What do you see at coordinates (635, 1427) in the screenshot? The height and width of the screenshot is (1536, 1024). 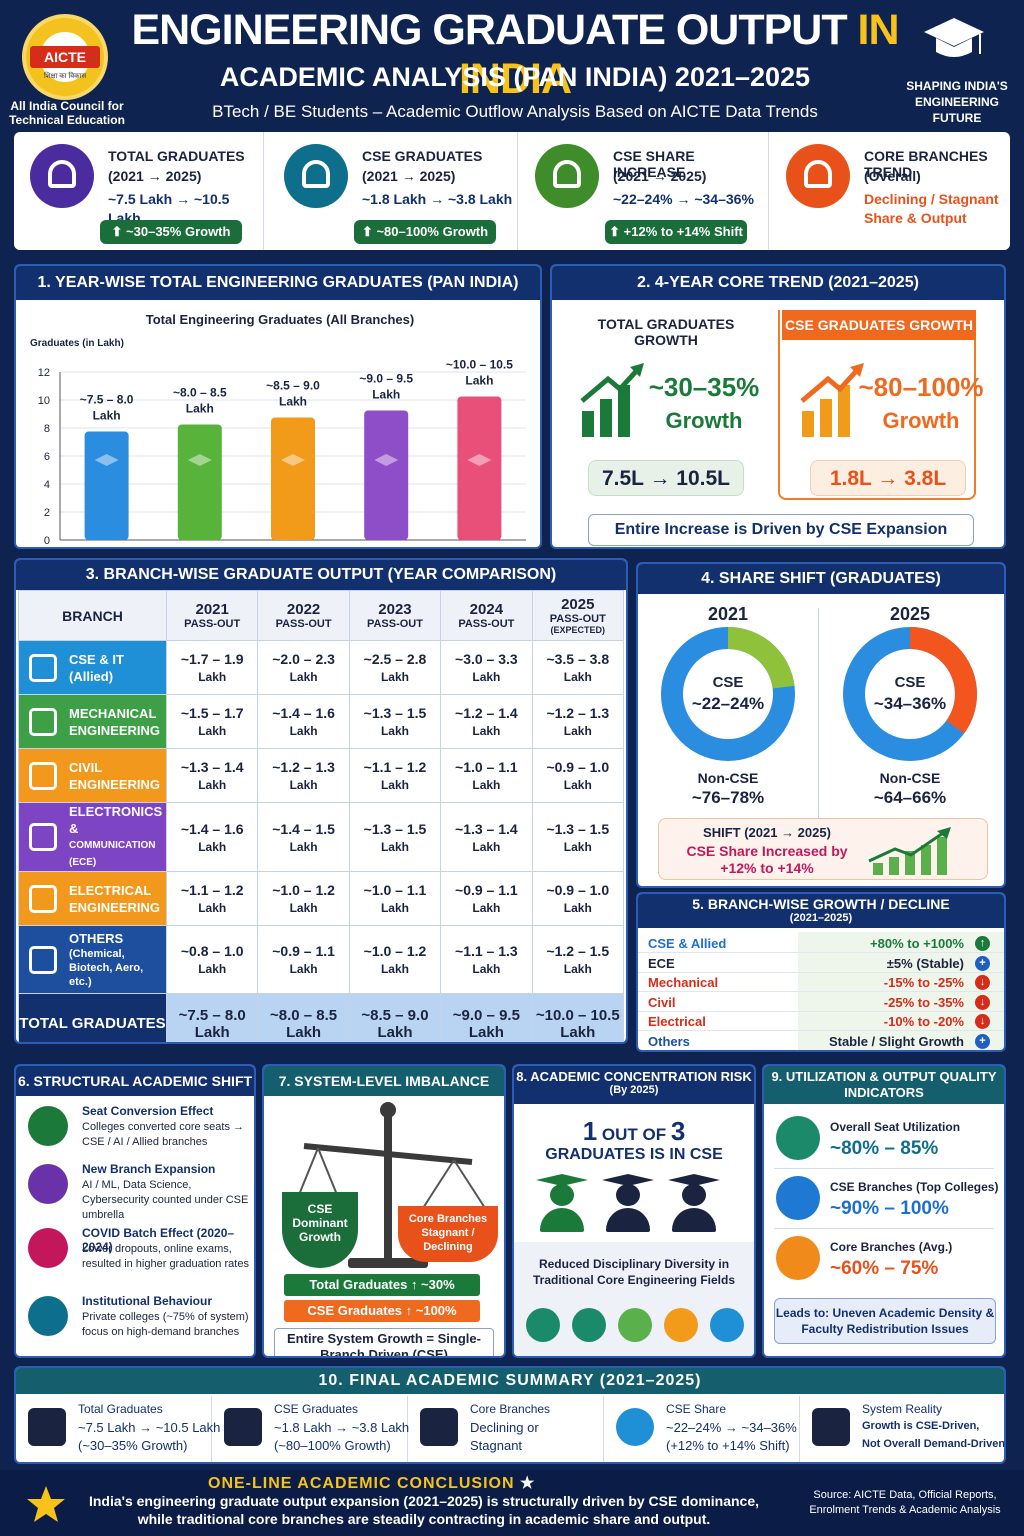 I see `pie-chart-icon` at bounding box center [635, 1427].